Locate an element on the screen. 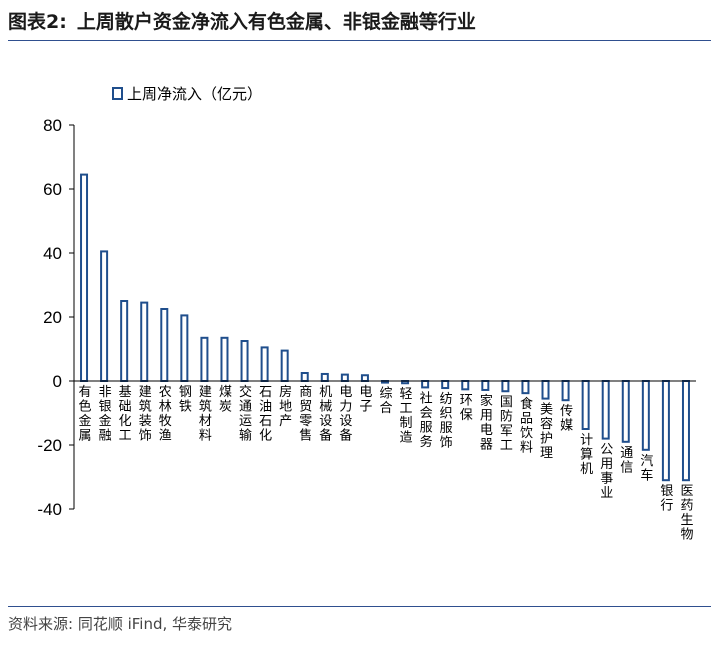  figure-label: 图表2: is located at coordinates (37, 22).